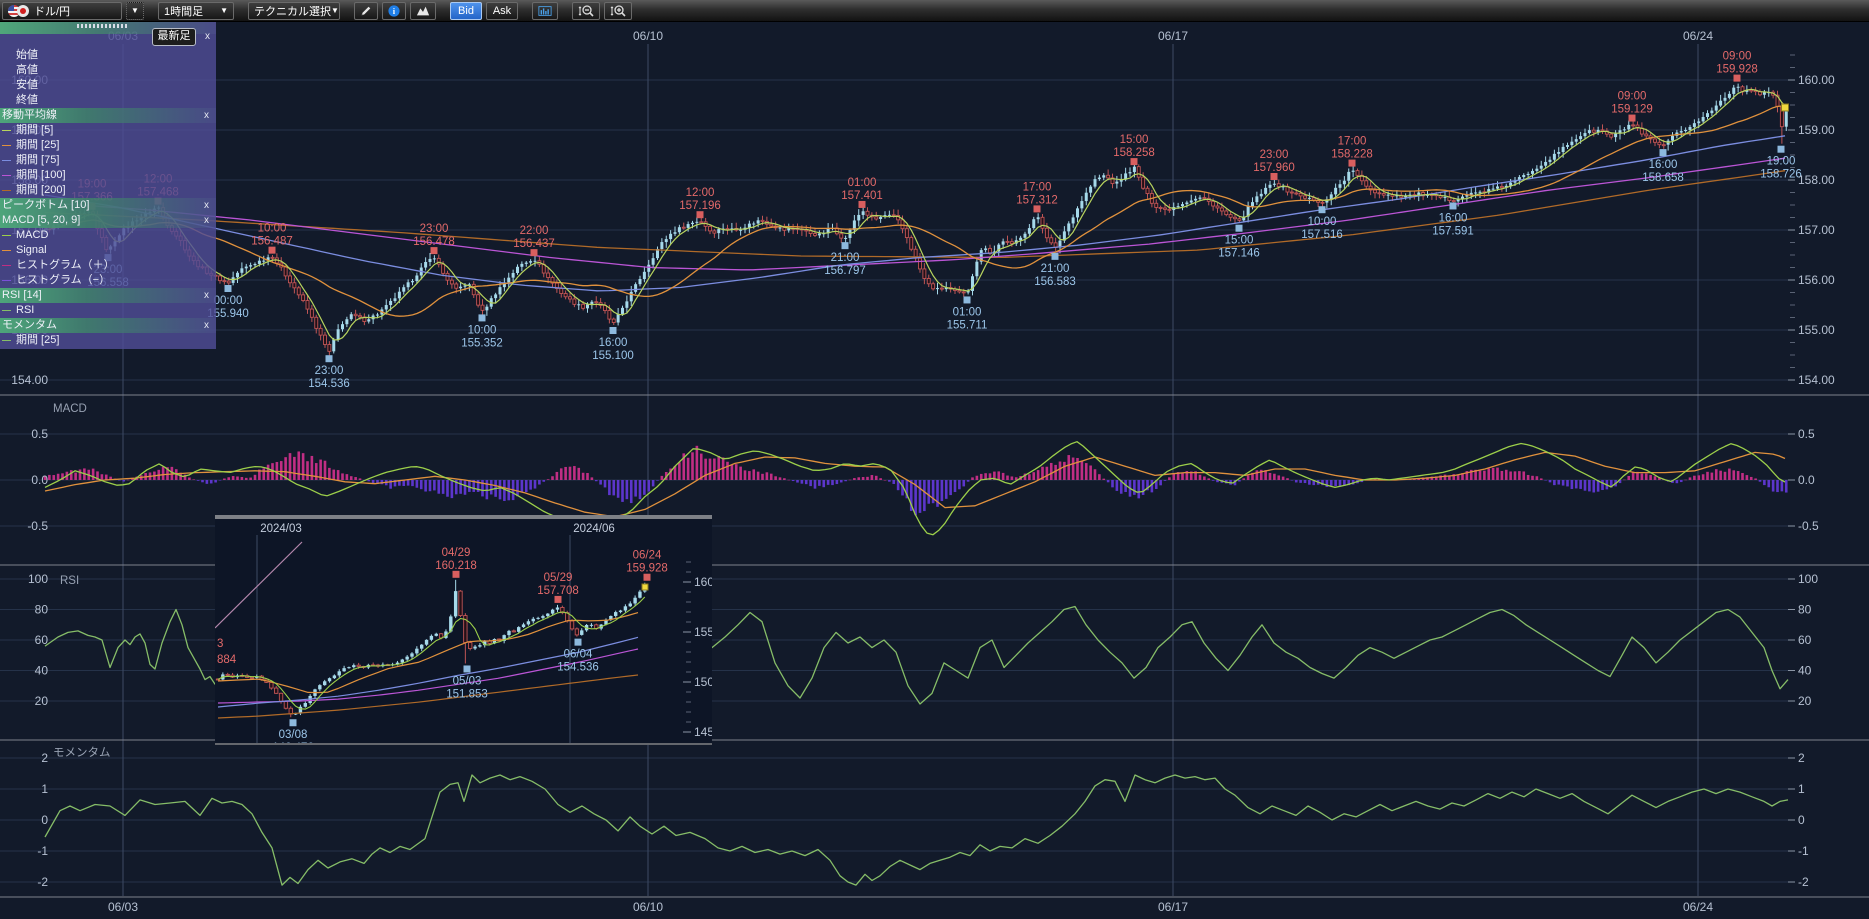 This screenshot has width=1869, height=919. I want to click on legend-item: 期間 [5], so click(108, 130).